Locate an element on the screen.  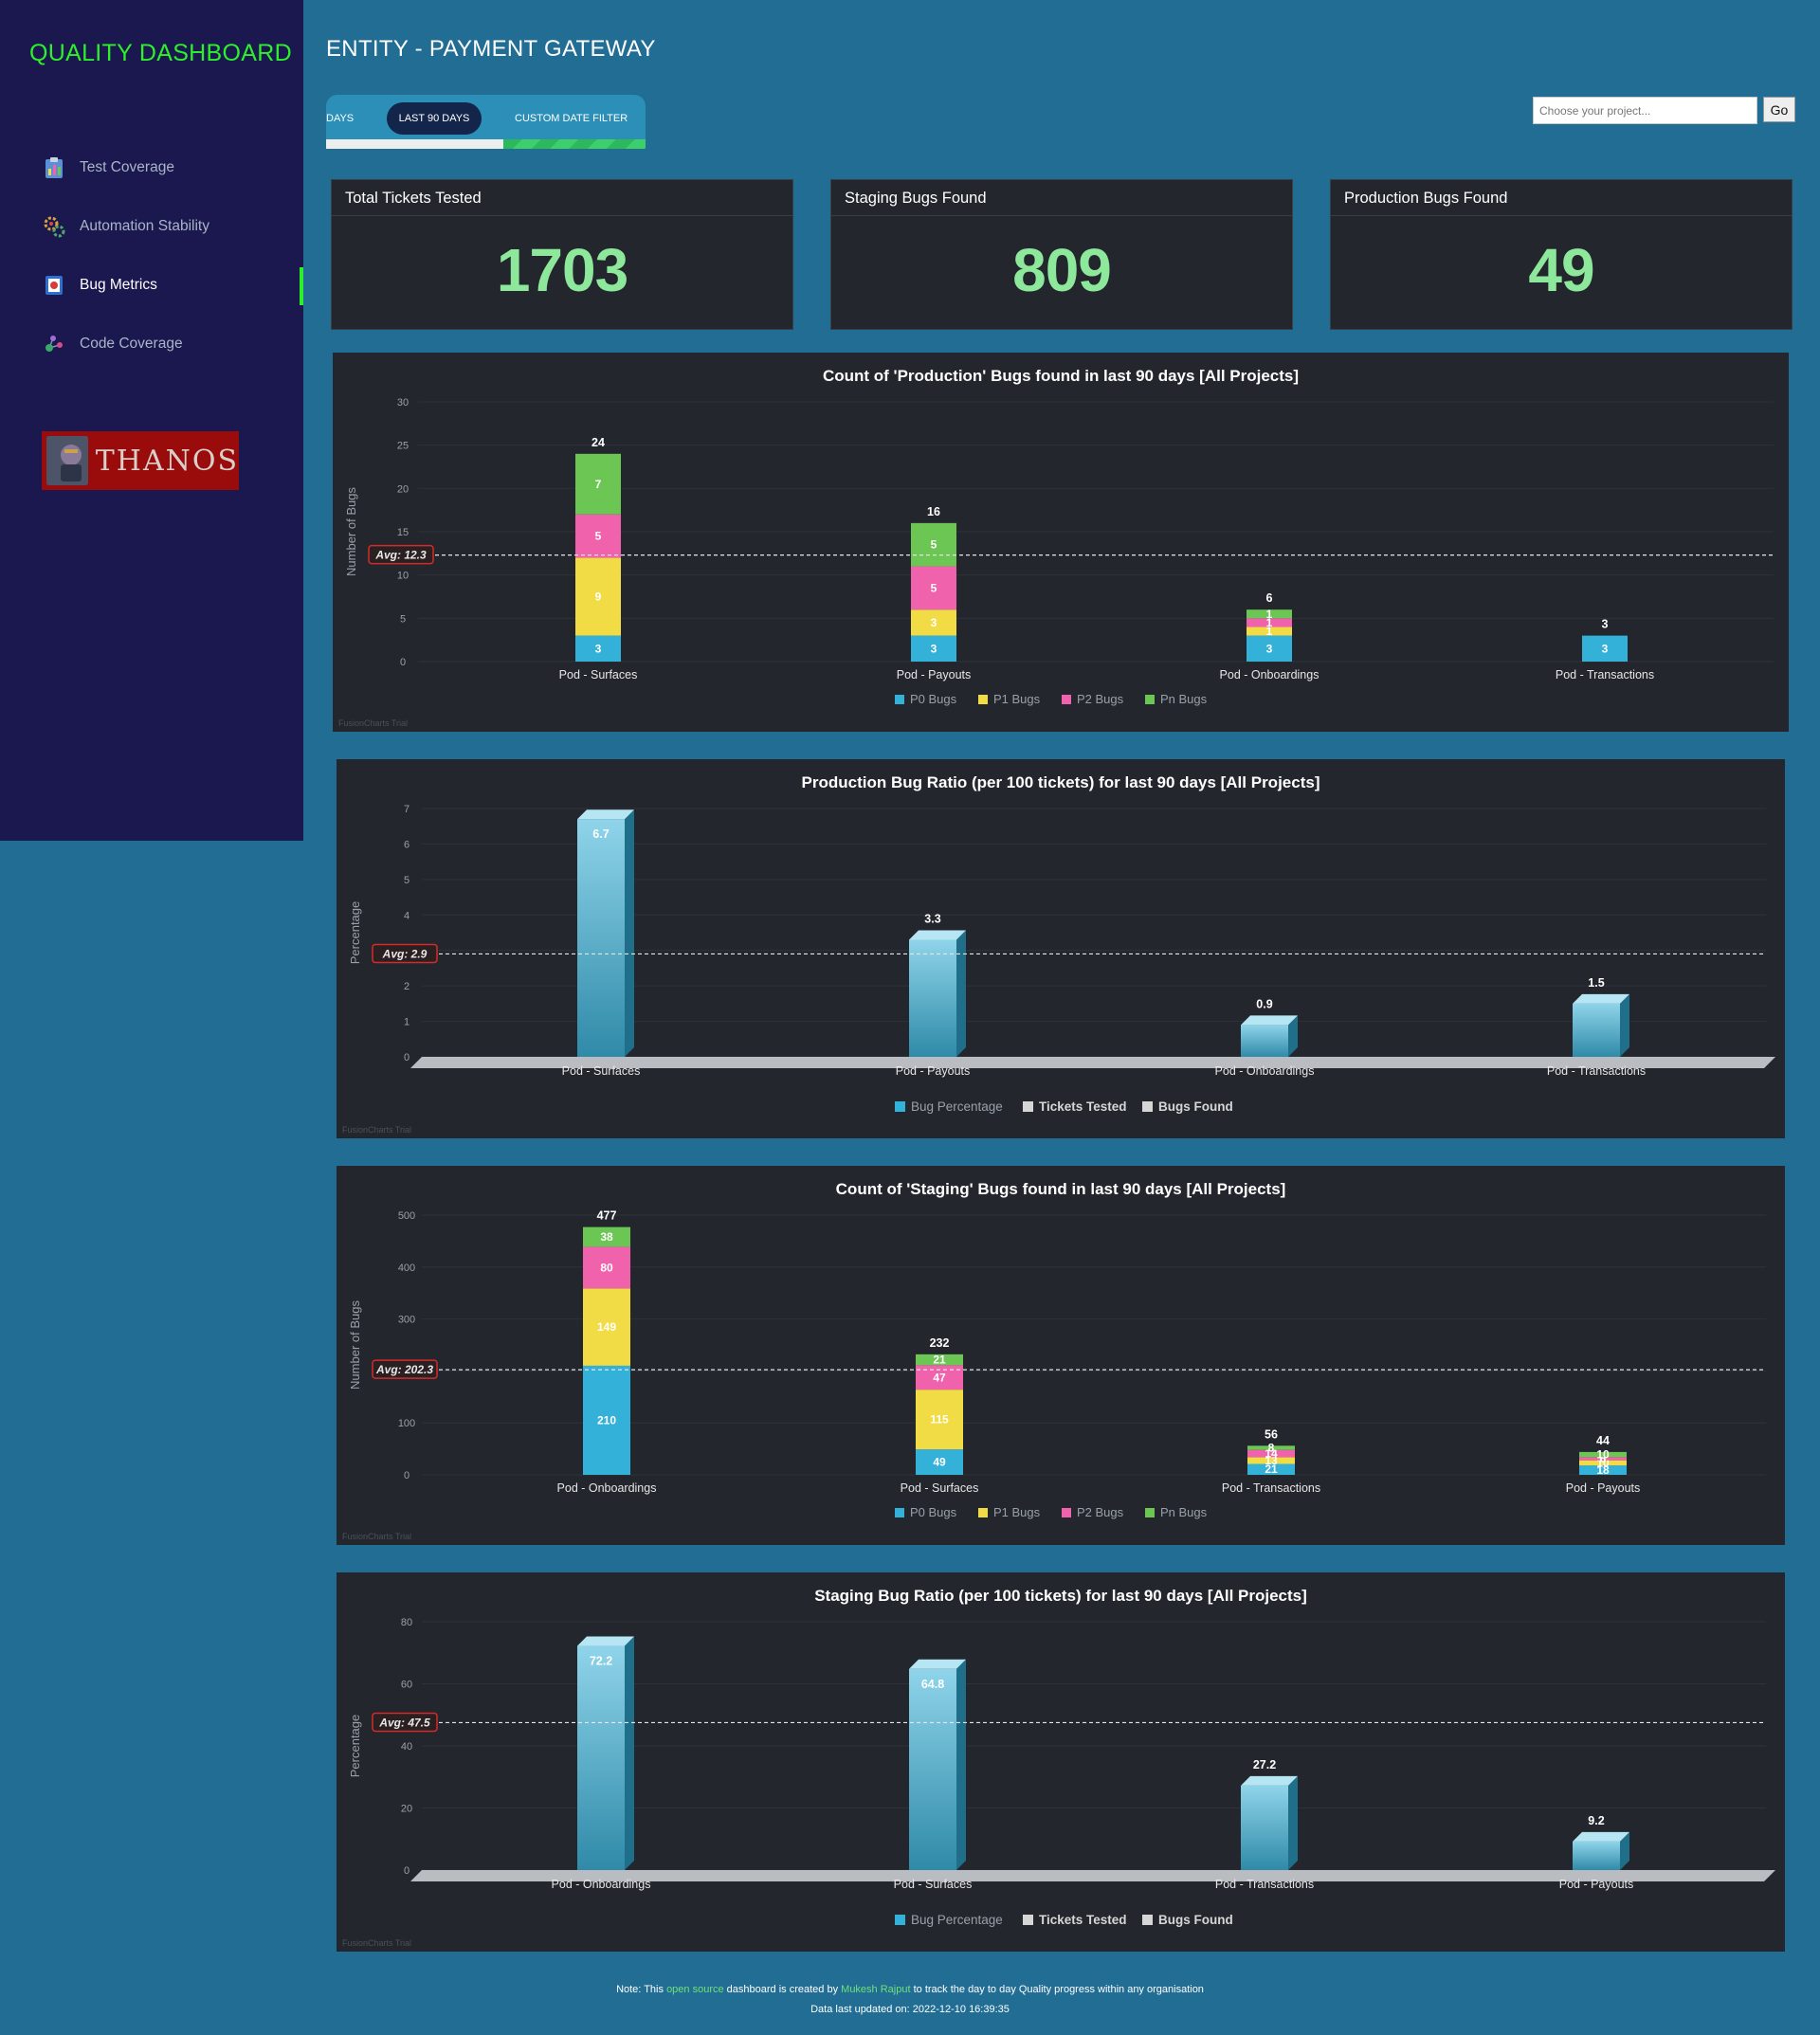
sidebar-item-bug-metrics: Bug Metrics is located at coordinates (151, 285).